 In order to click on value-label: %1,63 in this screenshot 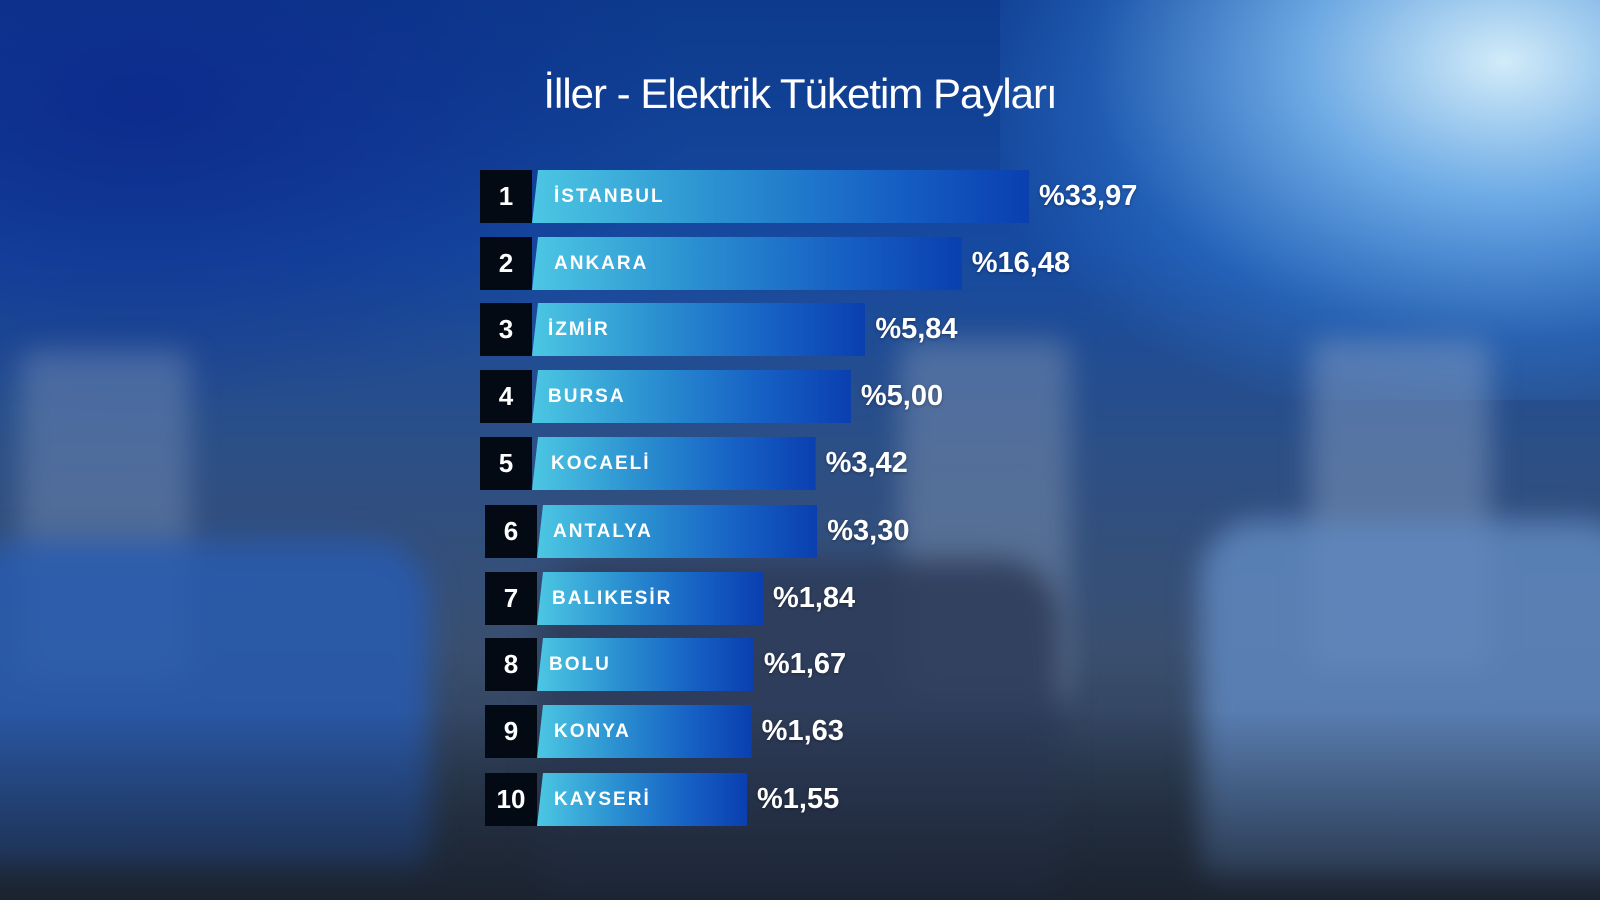, I will do `click(802, 731)`.